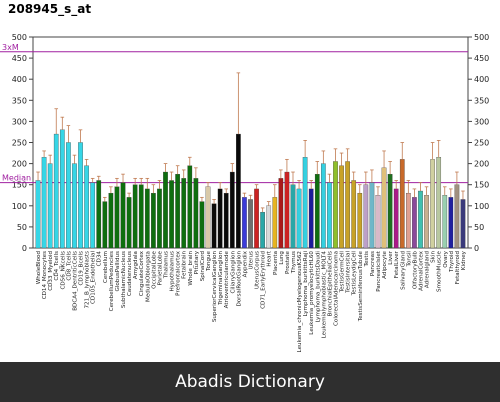 This screenshot has height=402, width=500. Describe the element at coordinates (45, 275) in the screenshot. I see `x-tick-label: CD14_Monocytes` at that location.